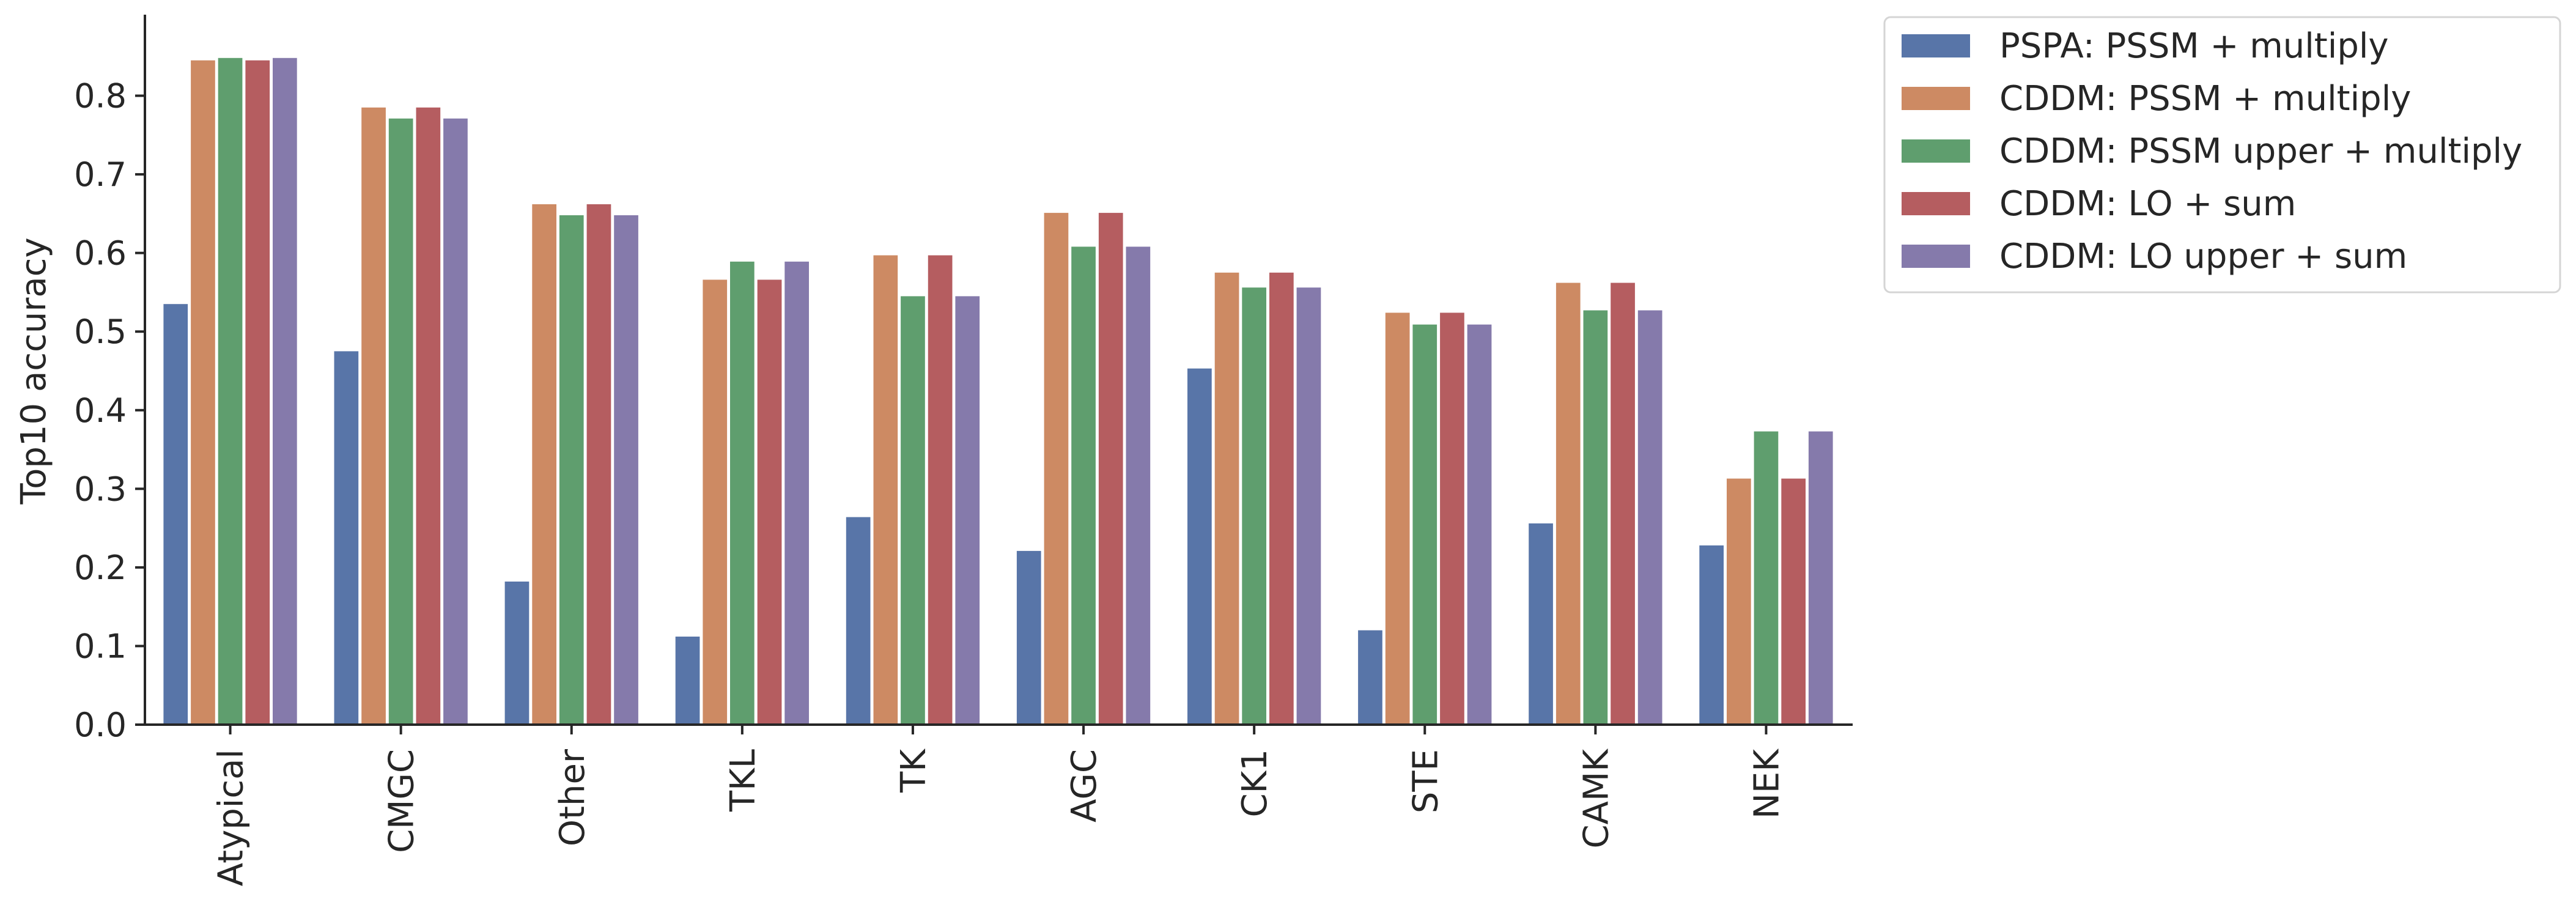 The width and height of the screenshot is (2576, 913). I want to click on x-tick-label: NEK, so click(1767, 784).